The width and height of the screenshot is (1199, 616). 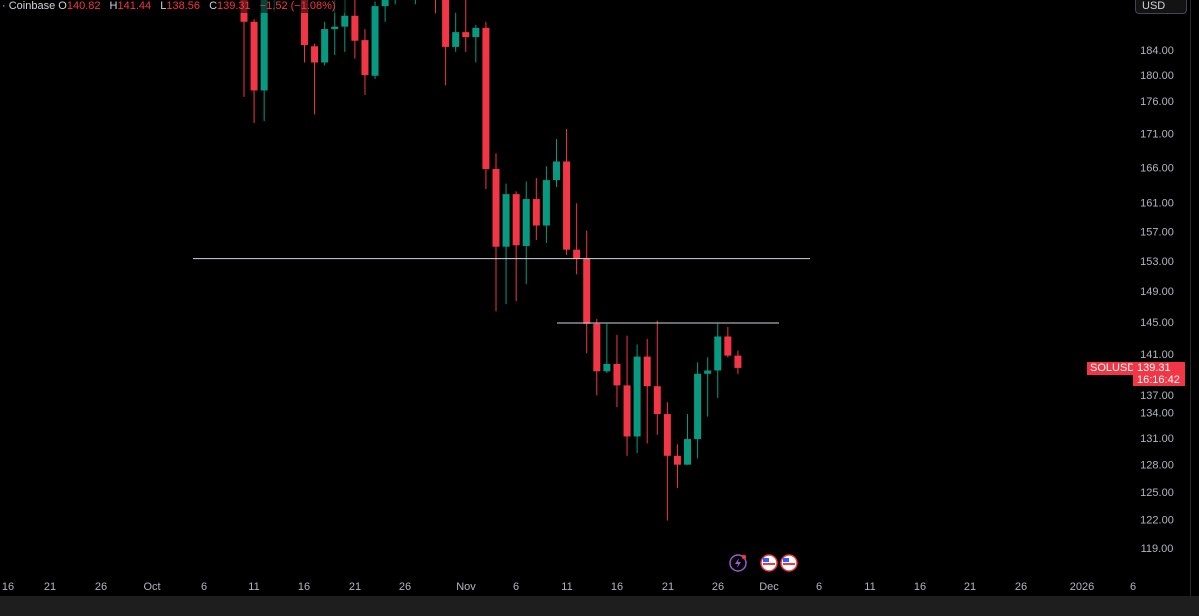 What do you see at coordinates (466, 587) in the screenshot?
I see `time-tick: Nov` at bounding box center [466, 587].